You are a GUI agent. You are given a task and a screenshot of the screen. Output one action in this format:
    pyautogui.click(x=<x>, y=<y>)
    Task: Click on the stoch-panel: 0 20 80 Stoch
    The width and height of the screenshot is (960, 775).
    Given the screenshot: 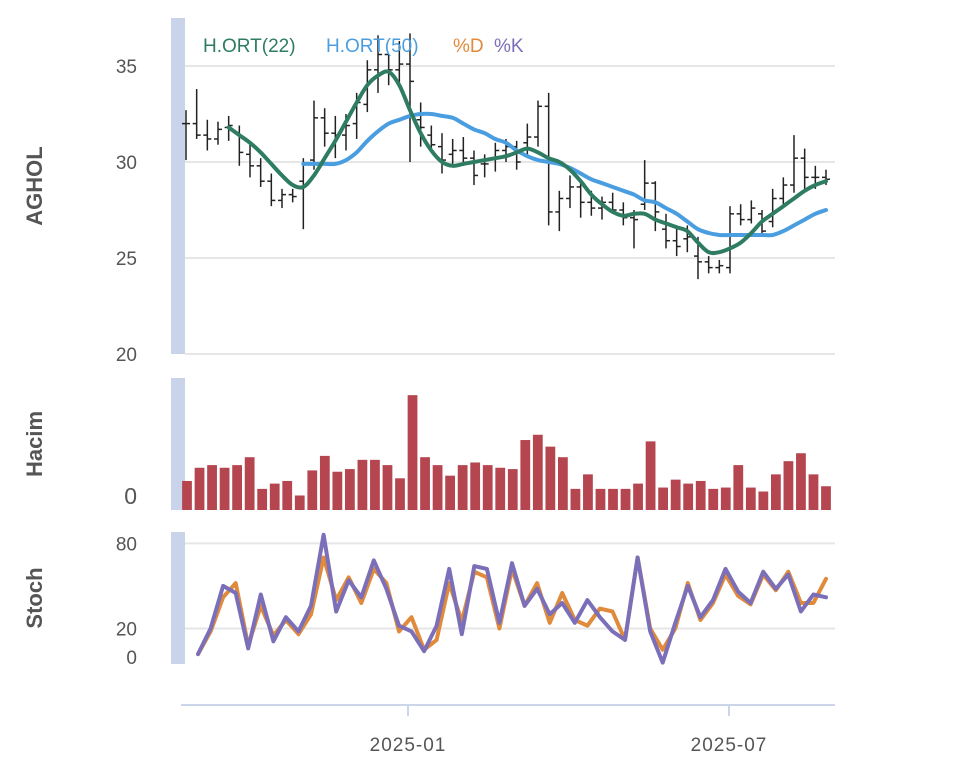 What is the action you would take?
    pyautogui.click(x=428, y=600)
    